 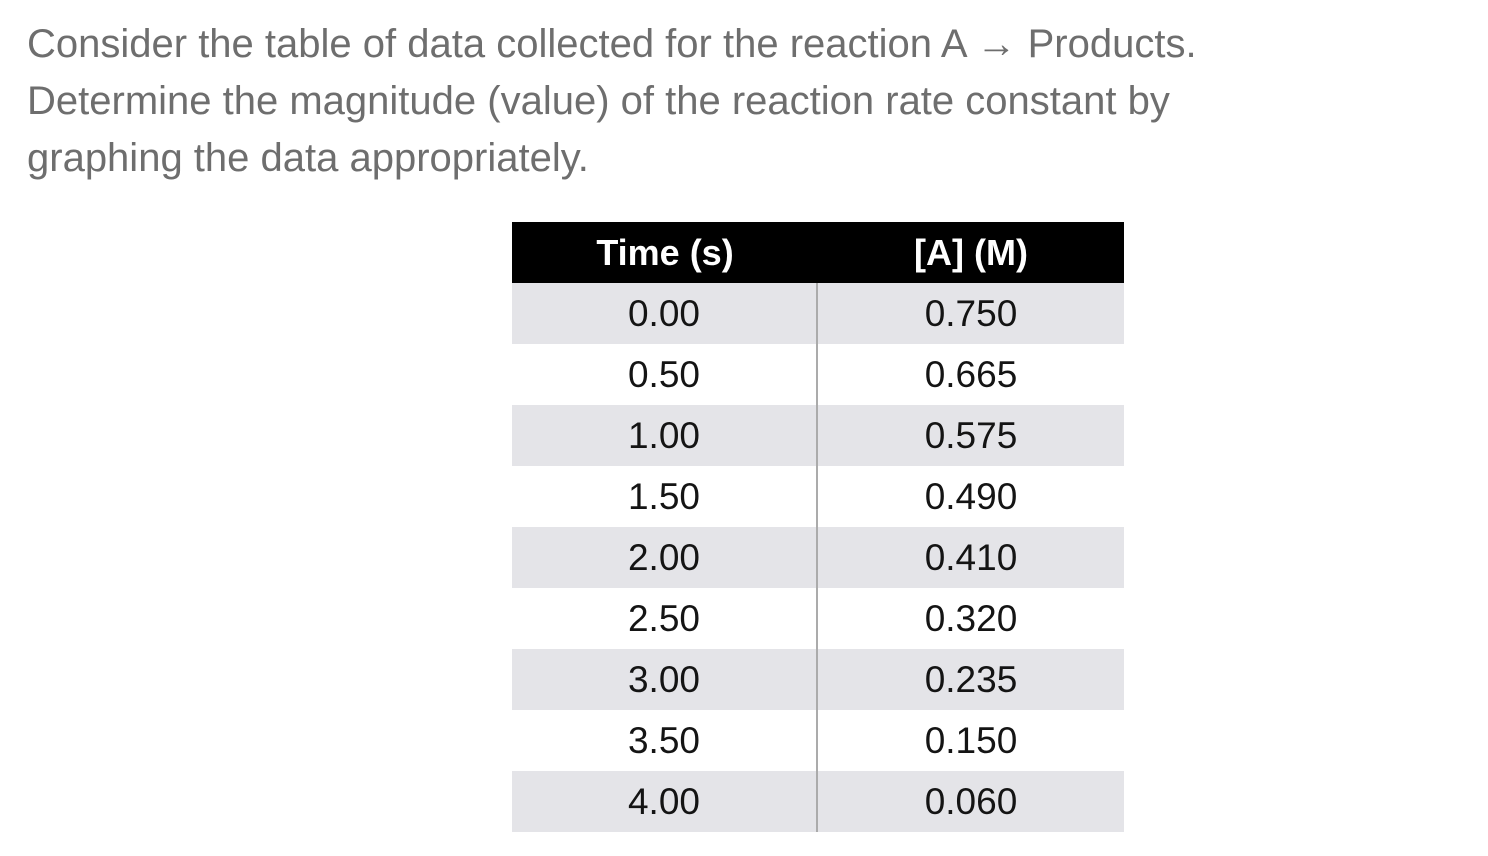 I want to click on cell-time: 0.00, so click(x=665, y=313).